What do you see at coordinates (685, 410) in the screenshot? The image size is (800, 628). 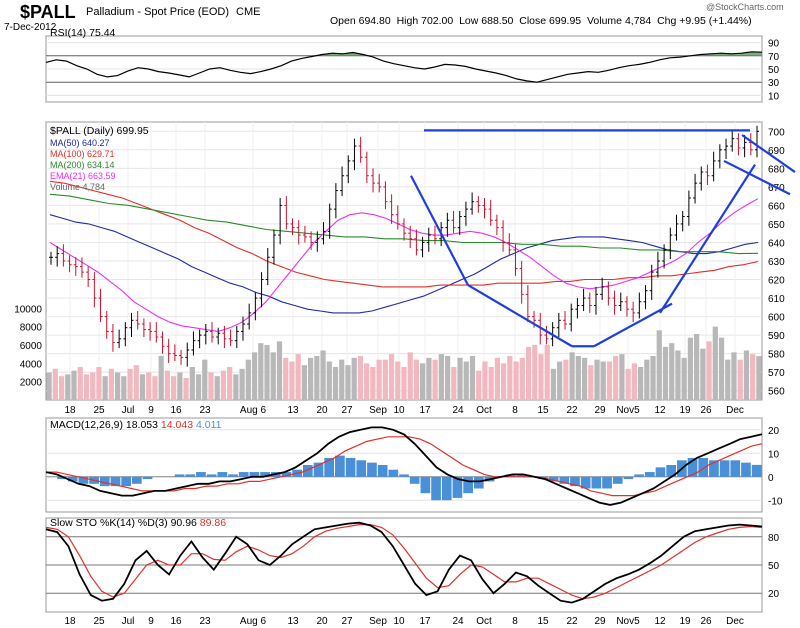 I see `price-x-tick-label: 19` at bounding box center [685, 410].